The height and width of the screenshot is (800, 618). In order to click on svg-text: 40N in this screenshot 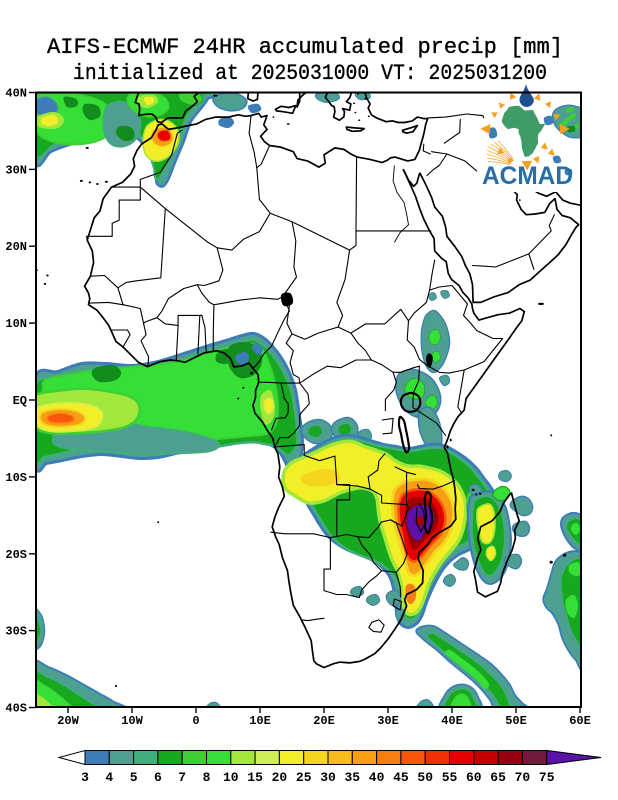, I will do `click(16, 94)`.